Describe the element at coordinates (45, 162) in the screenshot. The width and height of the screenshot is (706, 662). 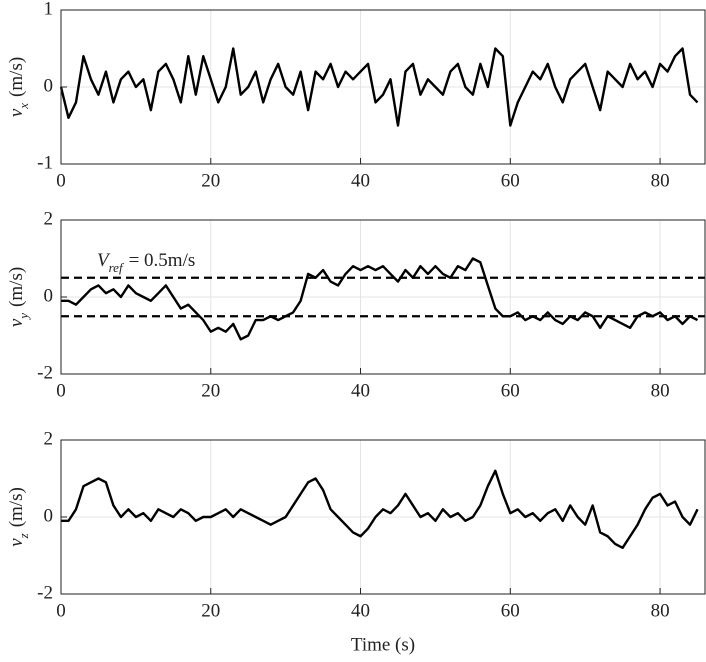
I see `y-tick-label: -1` at that location.